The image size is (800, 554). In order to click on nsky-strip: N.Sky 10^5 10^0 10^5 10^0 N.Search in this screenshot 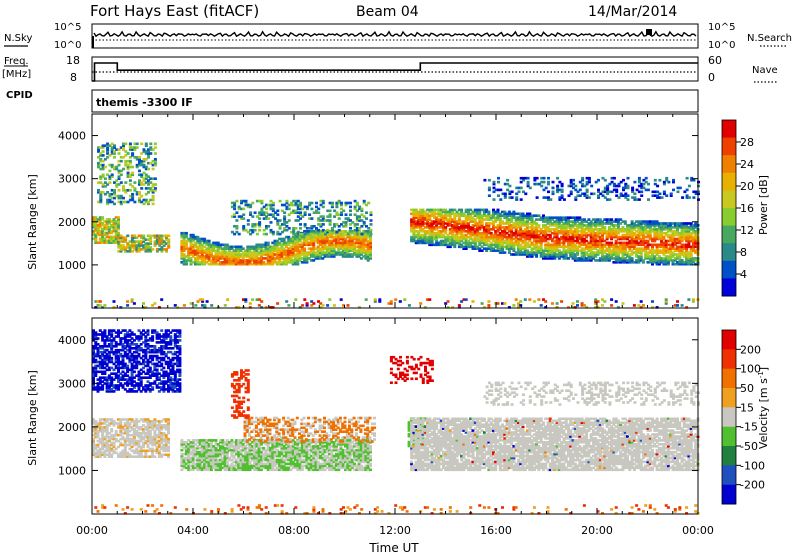, I will do `click(398, 36)`.